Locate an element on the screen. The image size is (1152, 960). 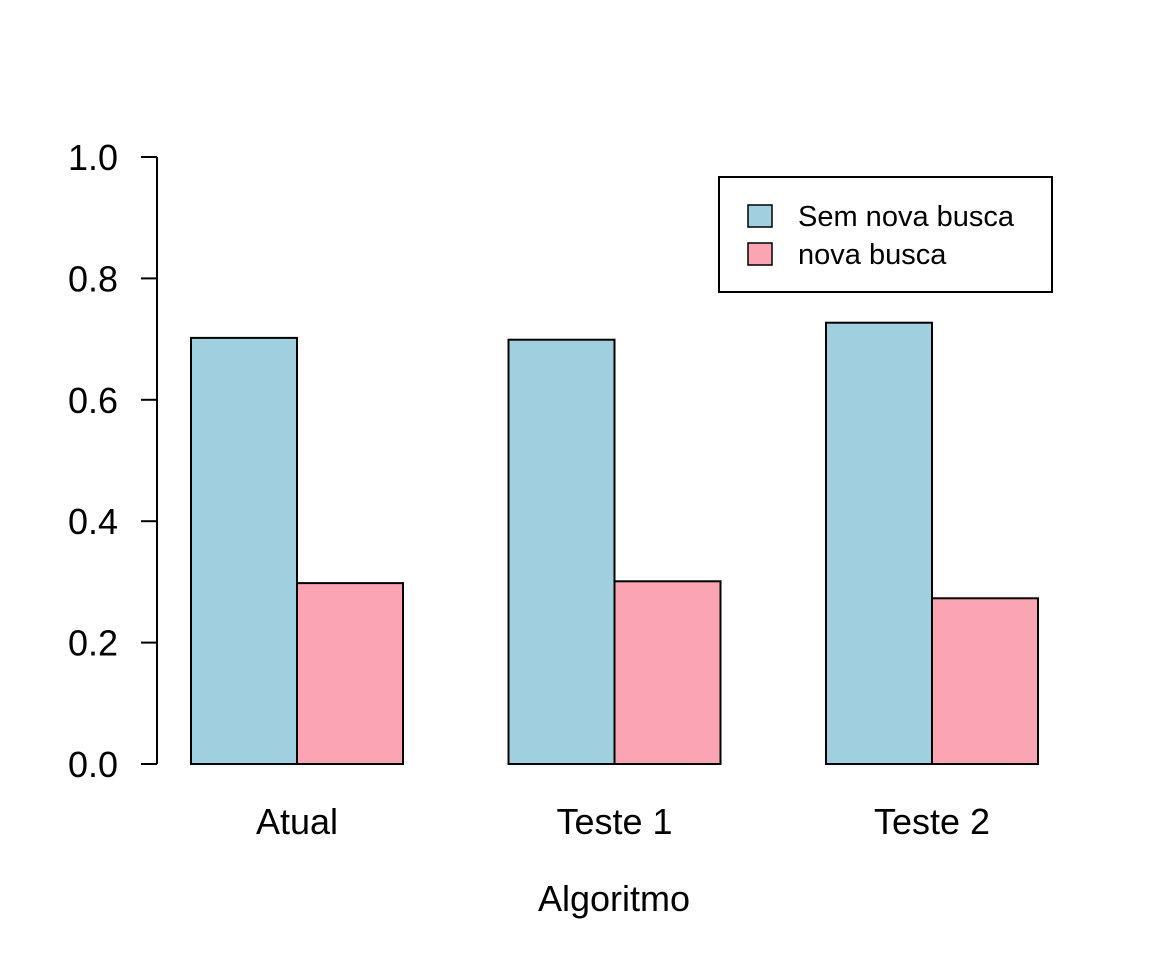
y-tick-label: 0.6 is located at coordinates (93, 400).